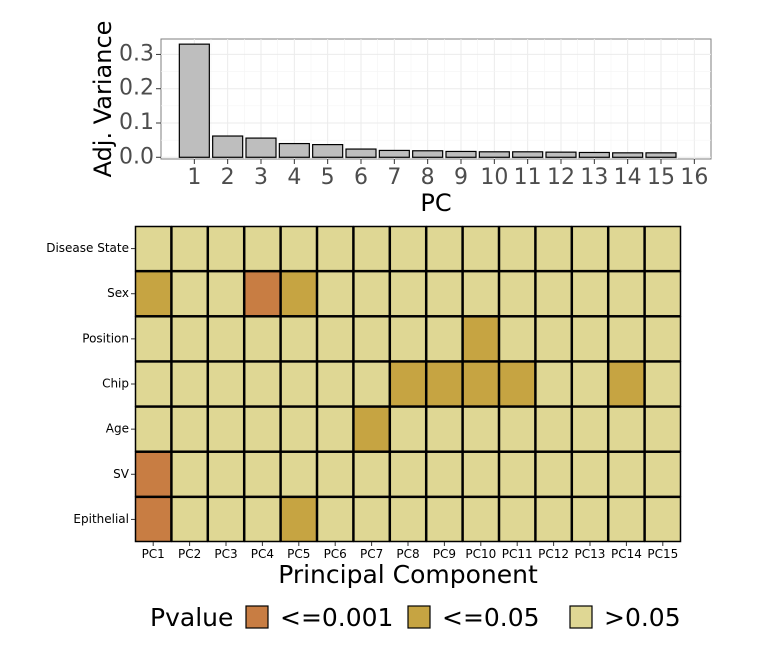 This screenshot has width=768, height=672. I want to click on heatmap-x-tick-label: PC6, so click(335, 554).